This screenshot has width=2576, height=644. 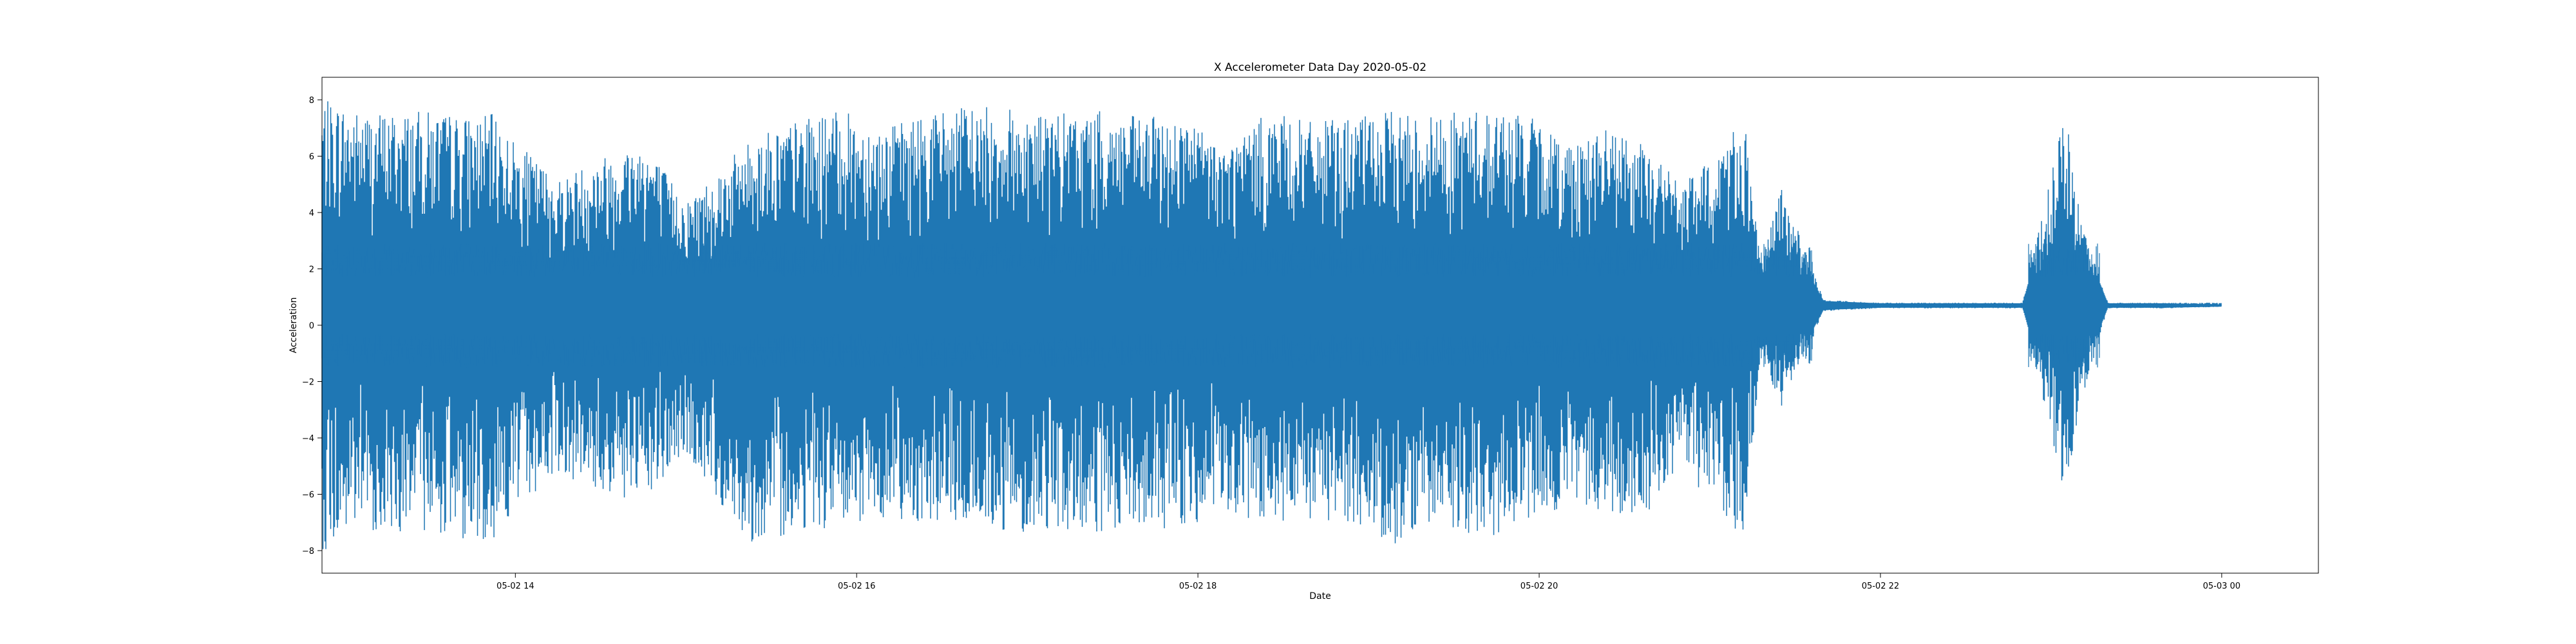 I want to click on x-tick-label: 05-02 18, so click(x=1198, y=587).